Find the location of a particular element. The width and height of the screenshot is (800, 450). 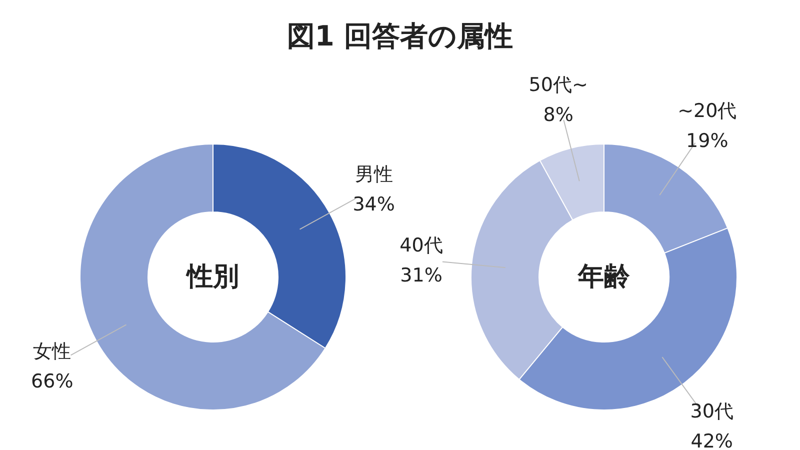

chart-title: 図1 回答者の属性 is located at coordinates (400, 36).